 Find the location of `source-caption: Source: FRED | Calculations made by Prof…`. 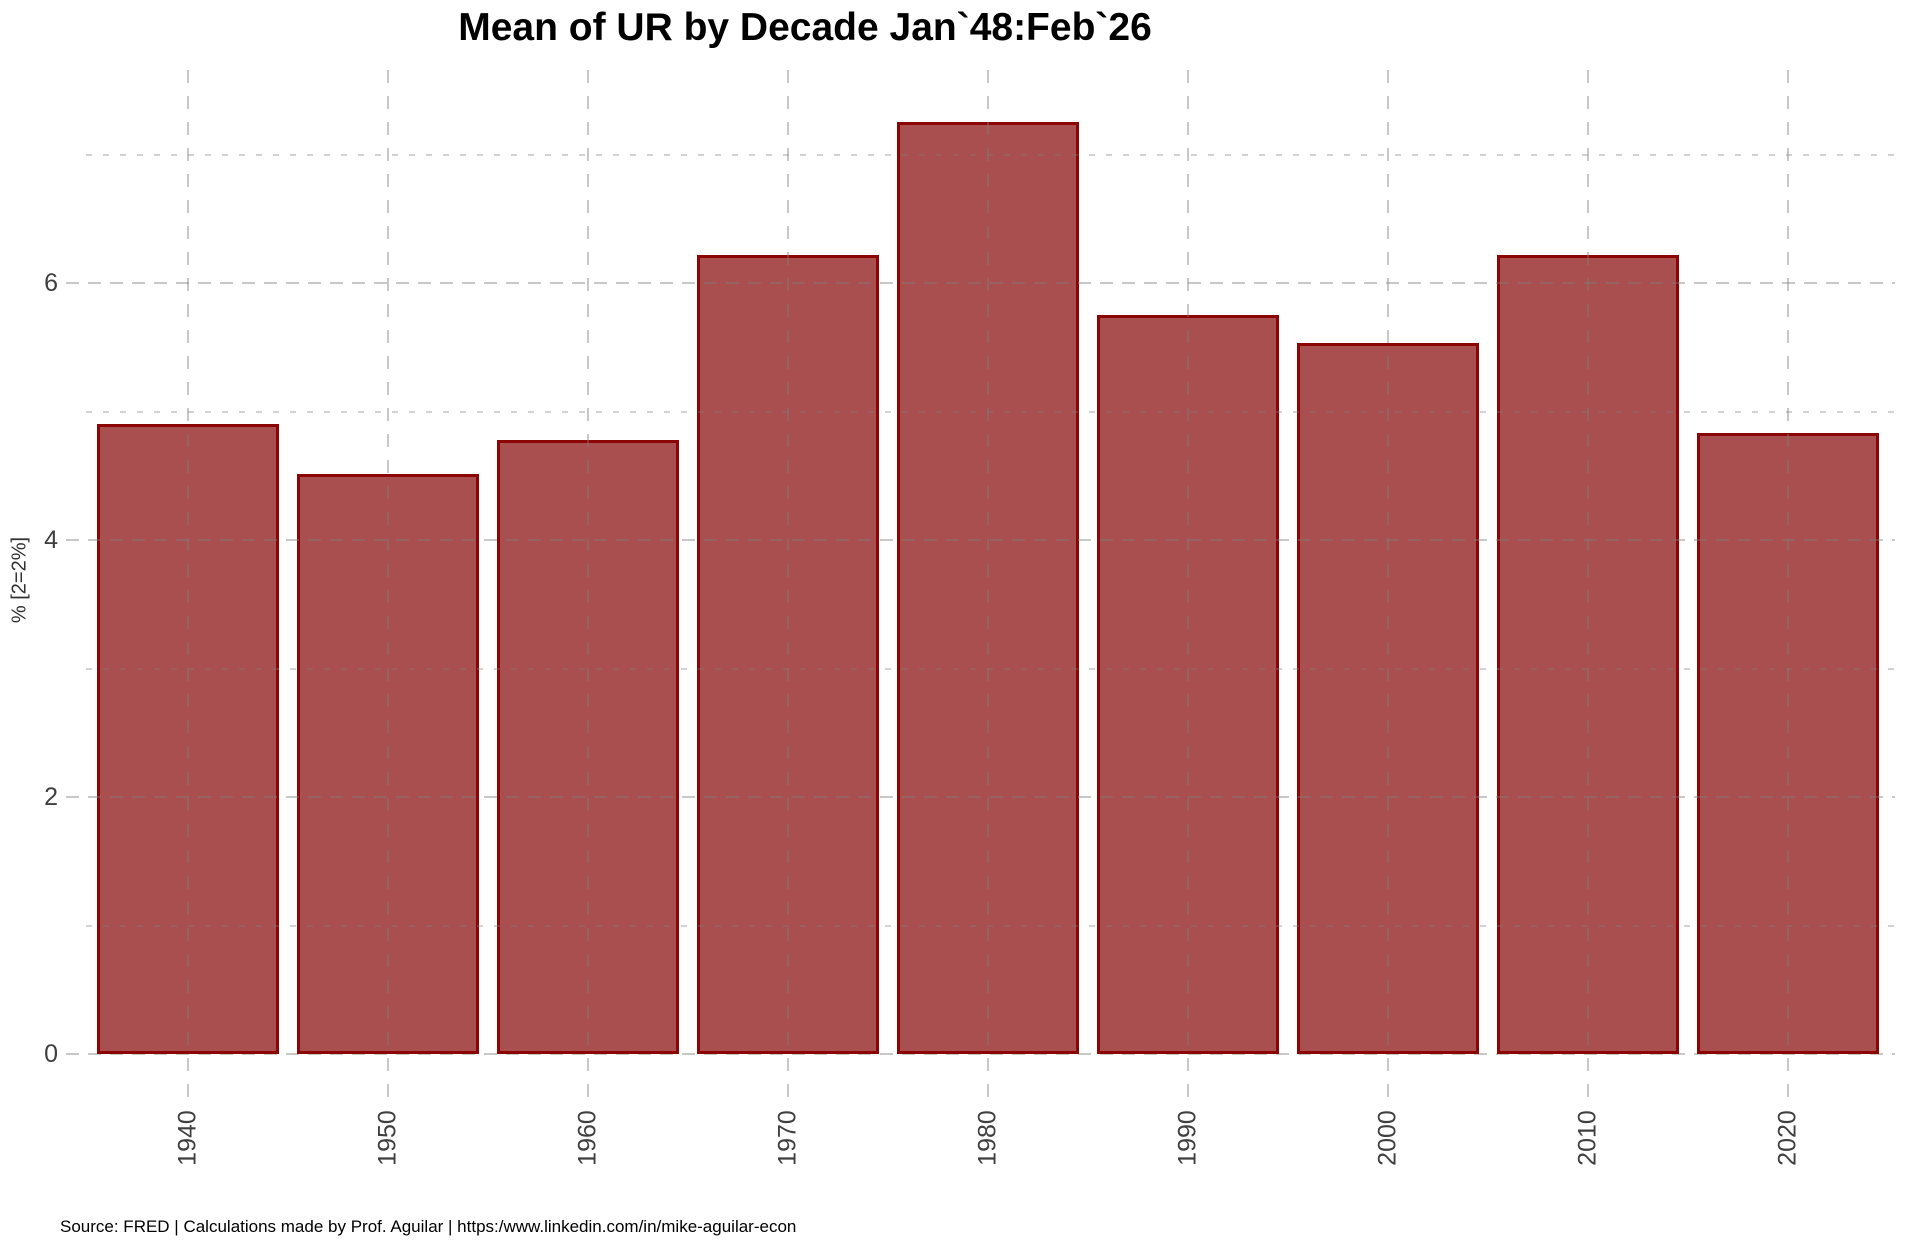

source-caption: Source: FRED | Calculations made by Prof… is located at coordinates (428, 1226).